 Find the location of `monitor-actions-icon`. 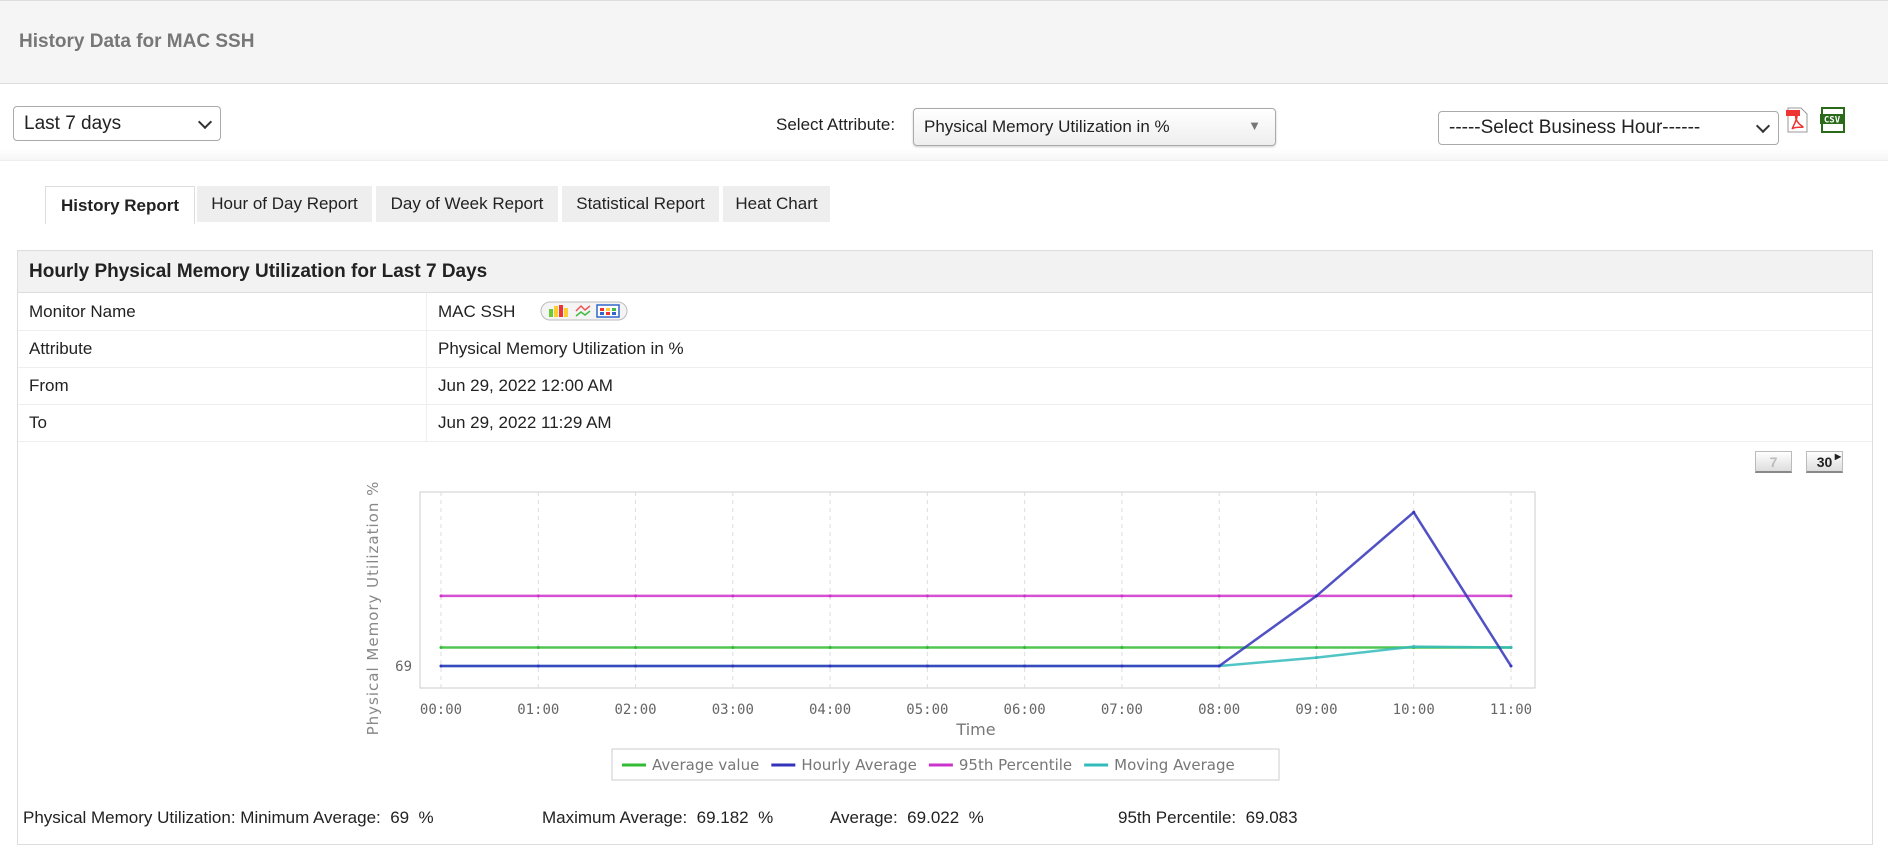

monitor-actions-icon is located at coordinates (584, 311).